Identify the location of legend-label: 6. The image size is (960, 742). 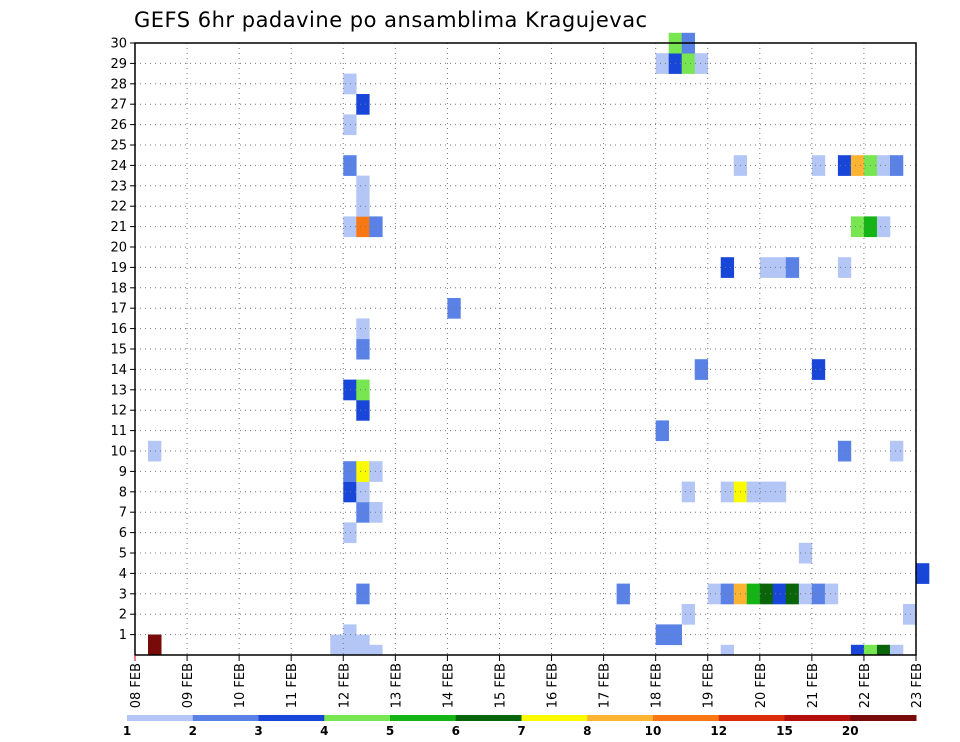
(456, 731).